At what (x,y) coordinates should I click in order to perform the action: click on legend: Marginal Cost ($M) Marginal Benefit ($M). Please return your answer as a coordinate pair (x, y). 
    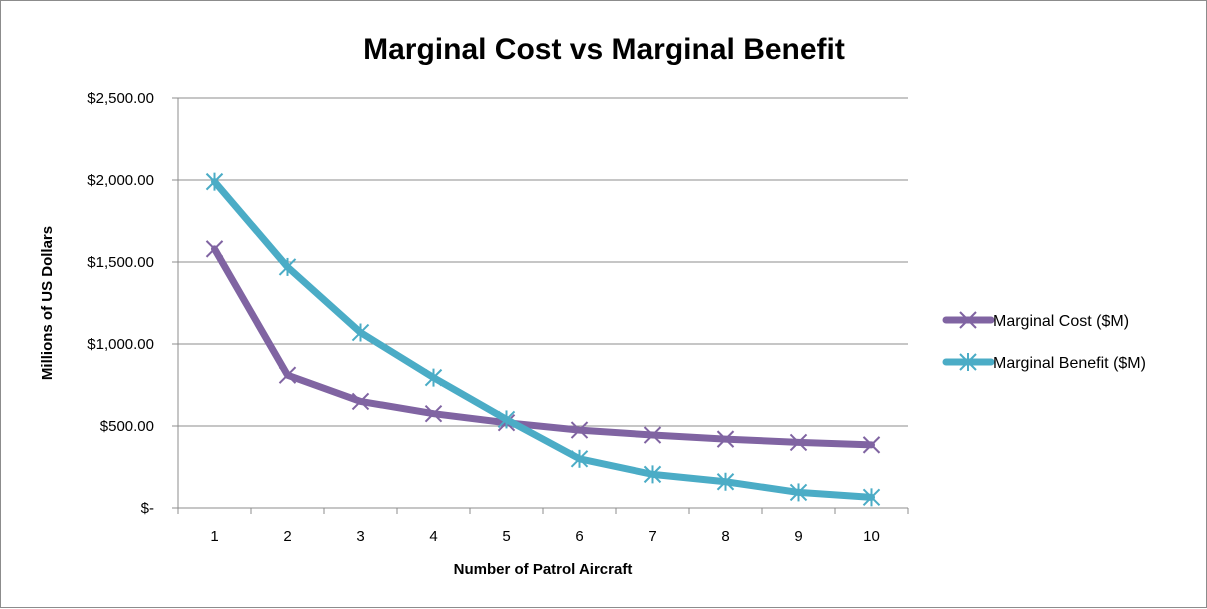
    Looking at the image, I should click on (1044, 341).